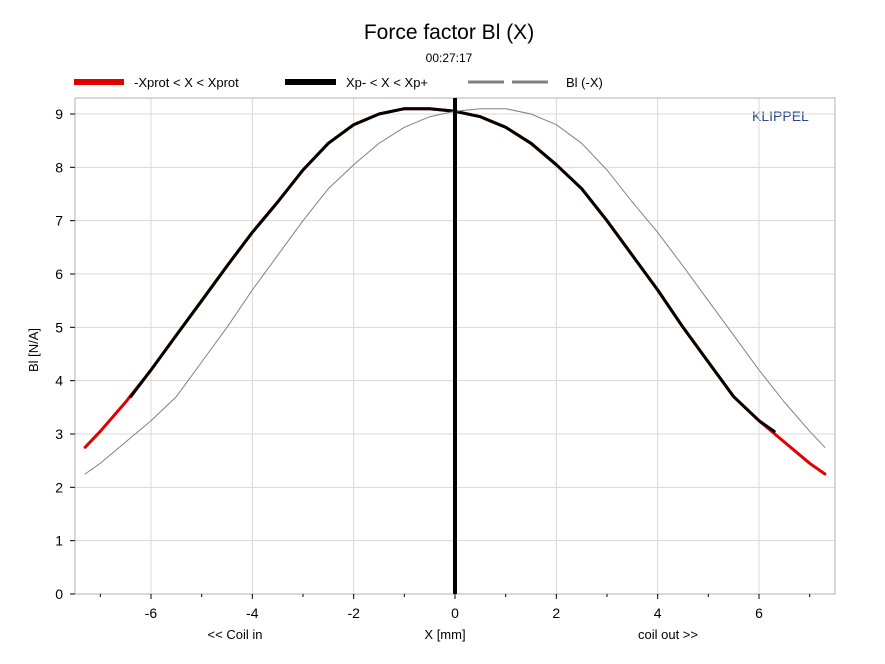  What do you see at coordinates (658, 613) in the screenshot?
I see `x-tick-label: 4` at bounding box center [658, 613].